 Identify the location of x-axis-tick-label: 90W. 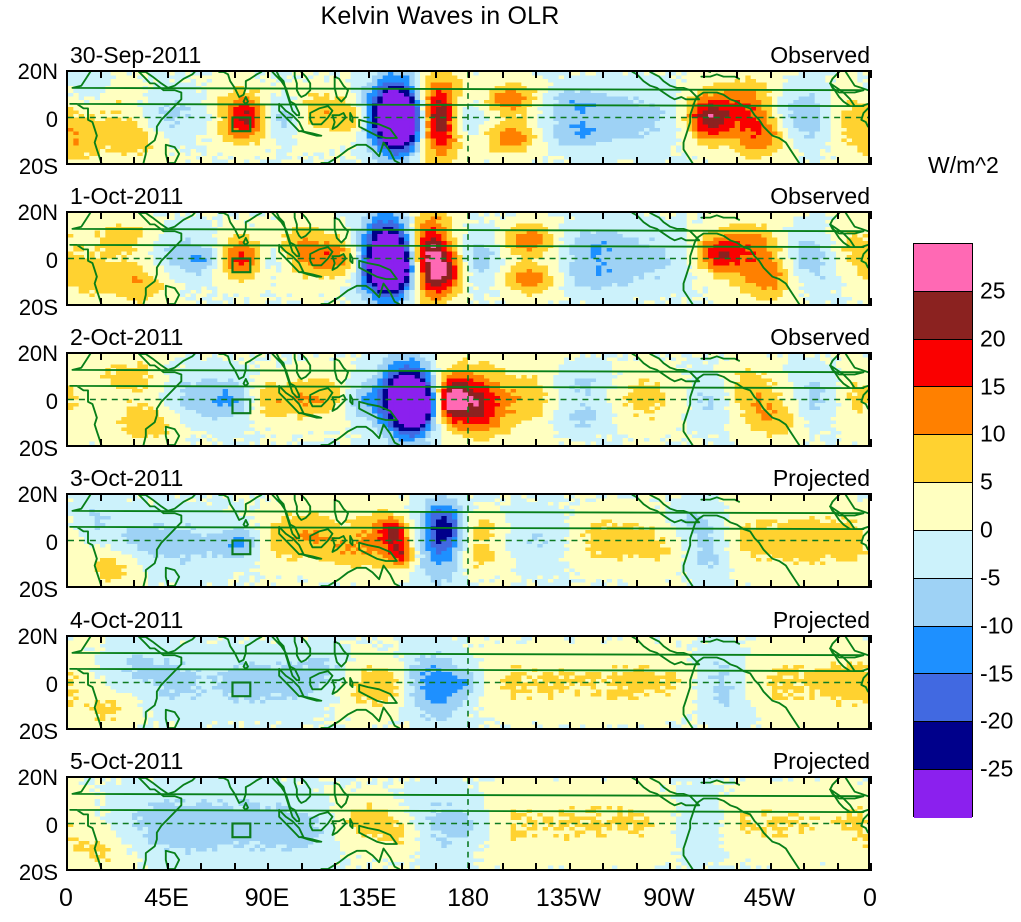
(668, 898).